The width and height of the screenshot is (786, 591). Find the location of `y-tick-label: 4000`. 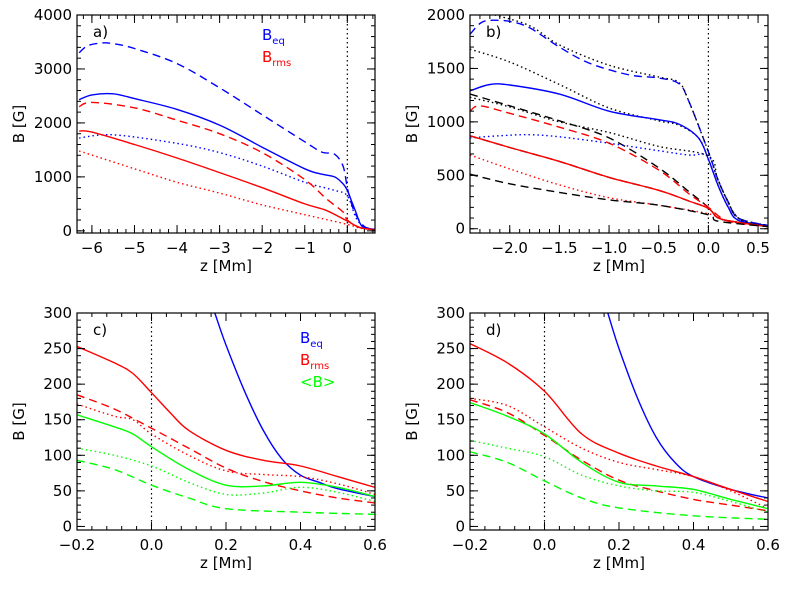

y-tick-label: 4000 is located at coordinates (53, 15).